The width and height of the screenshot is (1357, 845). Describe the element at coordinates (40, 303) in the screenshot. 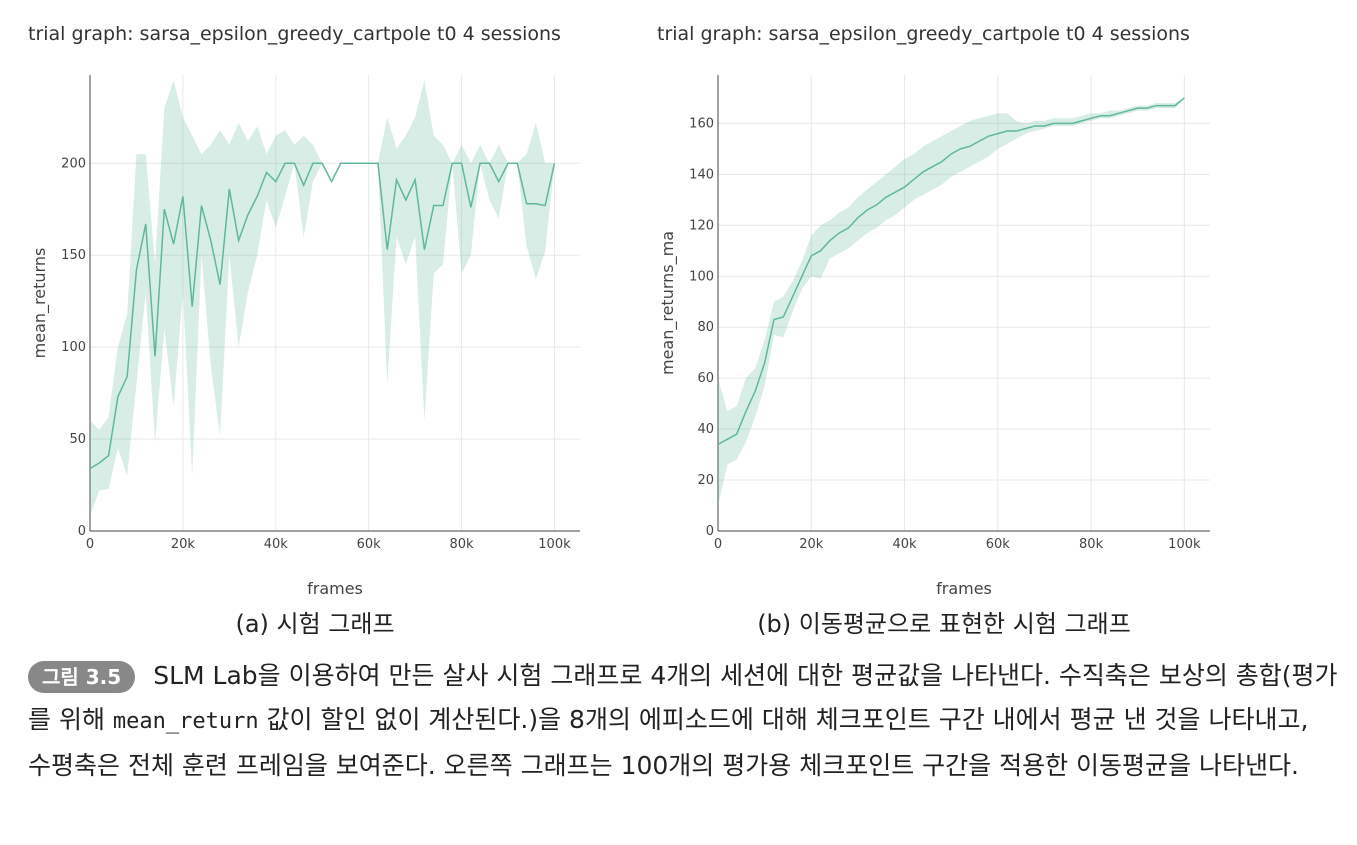

I see `y-axis-label: mean_returns` at that location.